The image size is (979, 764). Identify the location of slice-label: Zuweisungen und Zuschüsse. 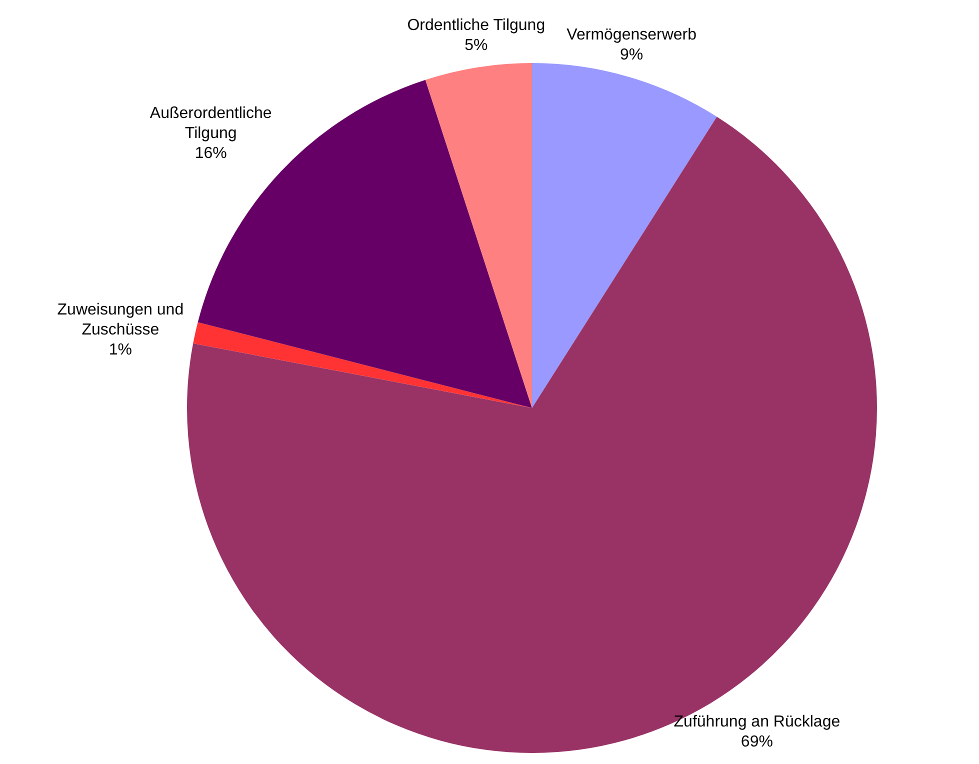
(120, 320).